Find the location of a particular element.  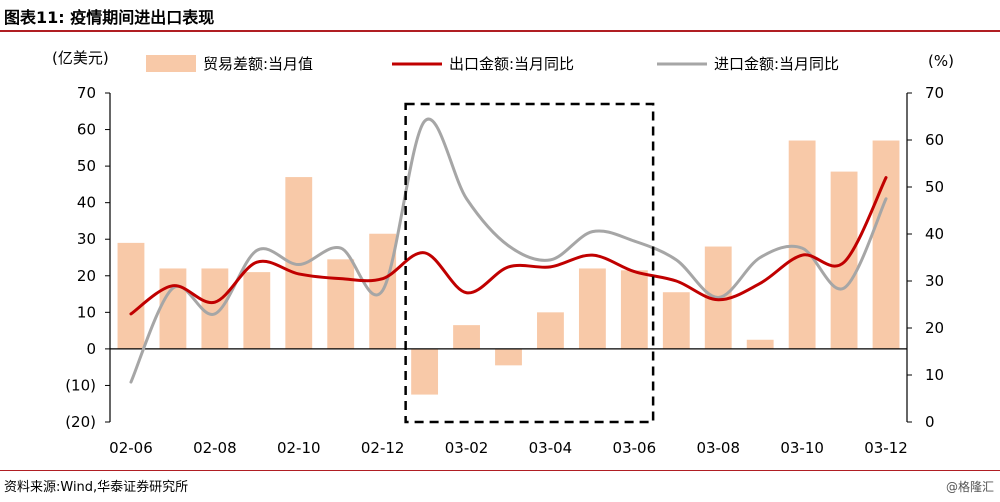

x-tick-label: 02-10 is located at coordinates (299, 448).